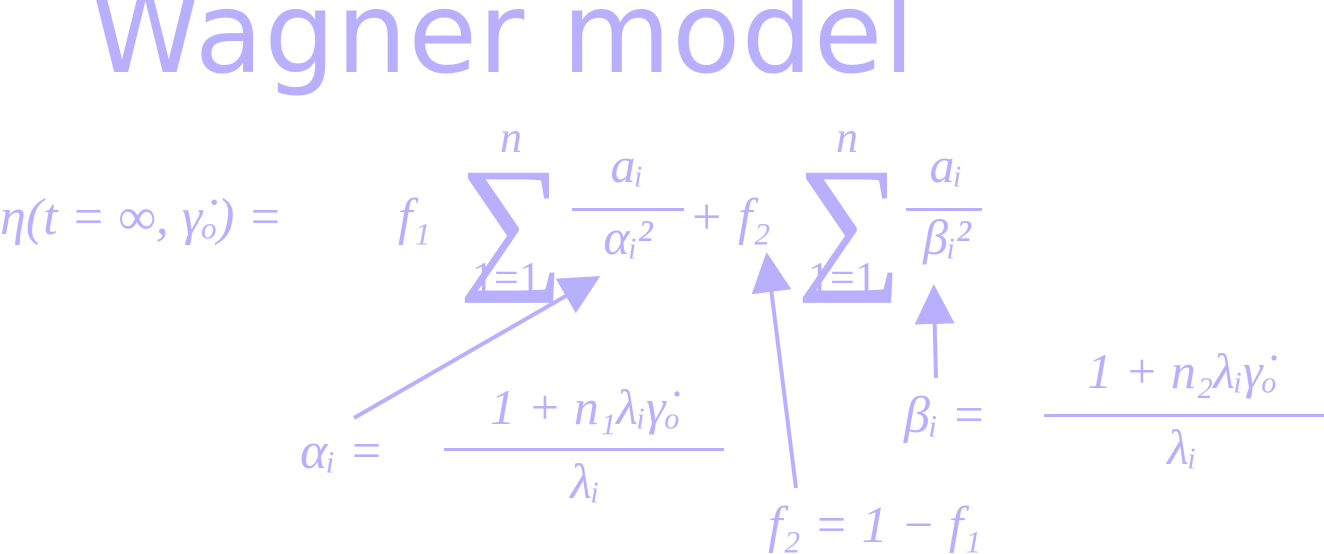 This screenshot has height=554, width=1324. I want to click on alpha-def-numerator: 1 + n₁λᵢγ̇ₒ, so click(585, 407).